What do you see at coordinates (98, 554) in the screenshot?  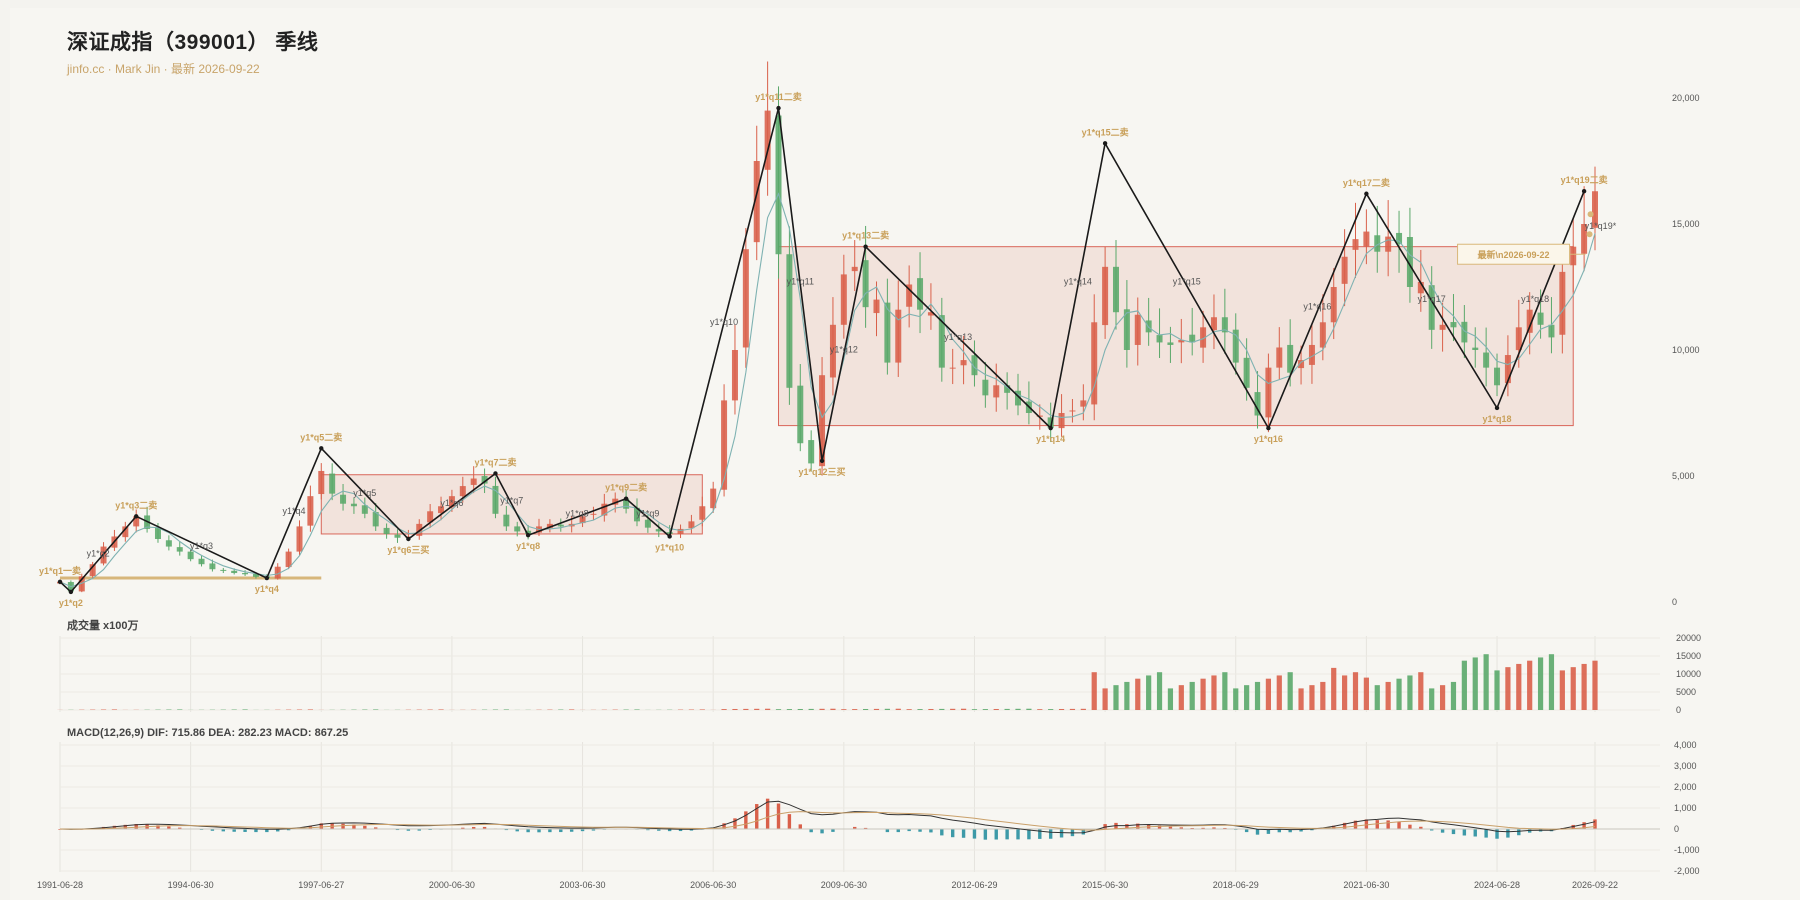 I see `segment-label: y1*q2` at bounding box center [98, 554].